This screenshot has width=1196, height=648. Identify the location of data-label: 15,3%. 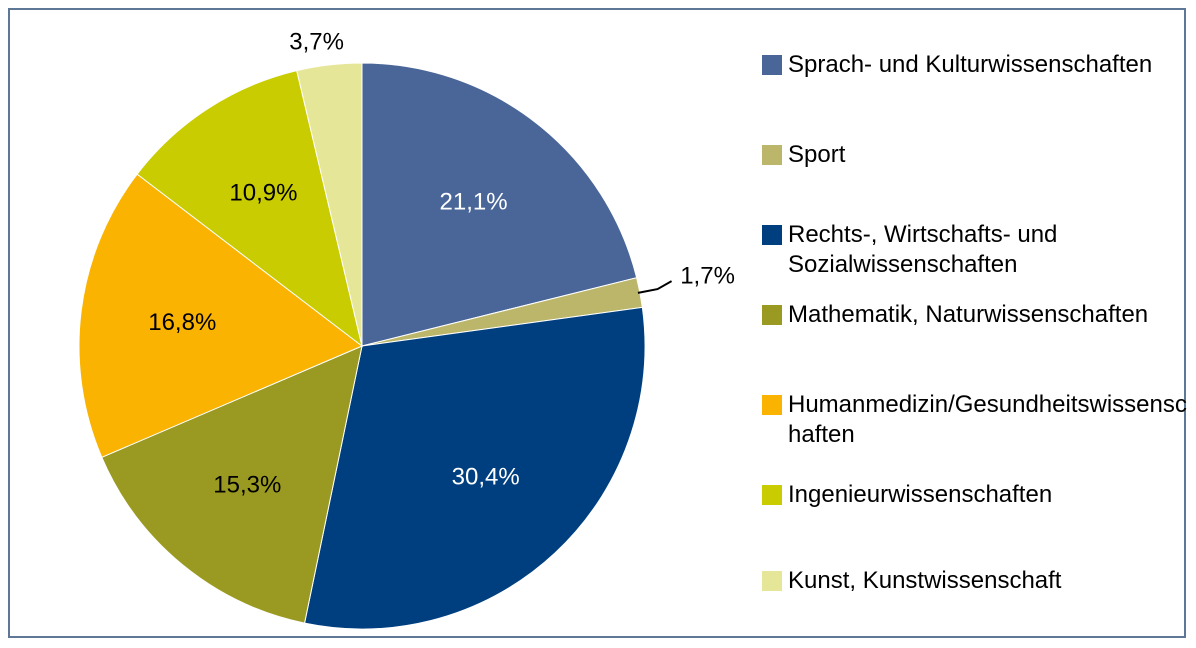
(247, 485).